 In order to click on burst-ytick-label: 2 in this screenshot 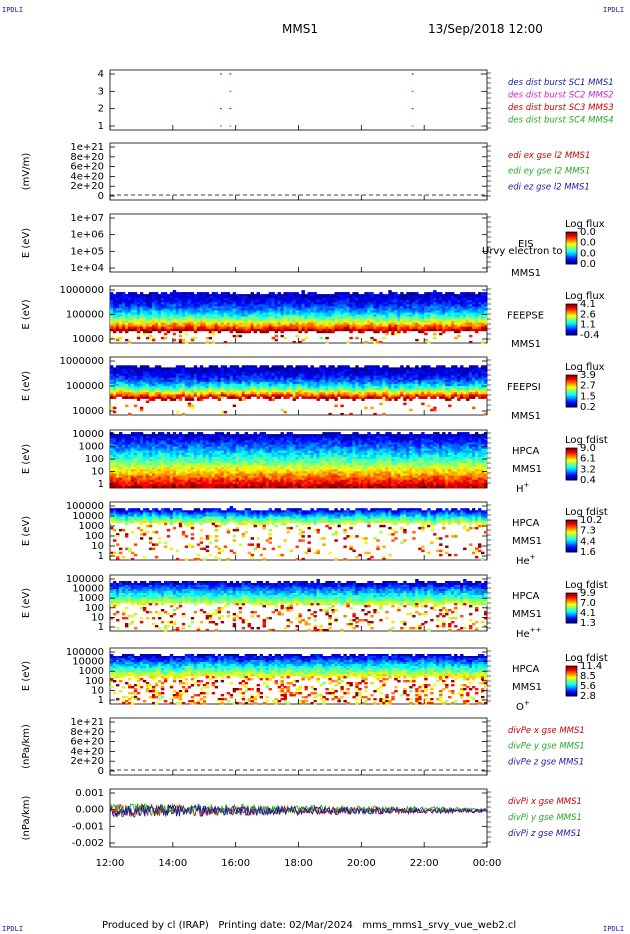, I will do `click(101, 109)`.